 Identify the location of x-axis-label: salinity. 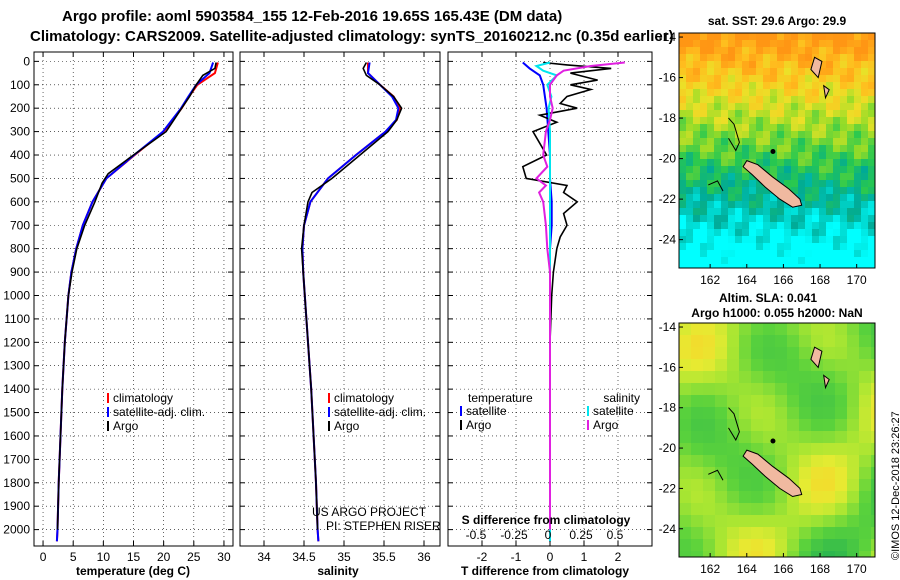
(338, 571).